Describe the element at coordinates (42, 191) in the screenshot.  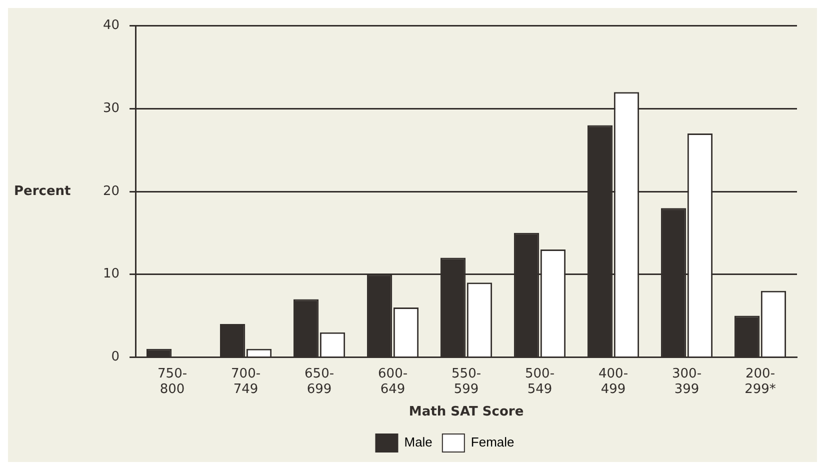
I see `y-axis-title: Percent` at that location.